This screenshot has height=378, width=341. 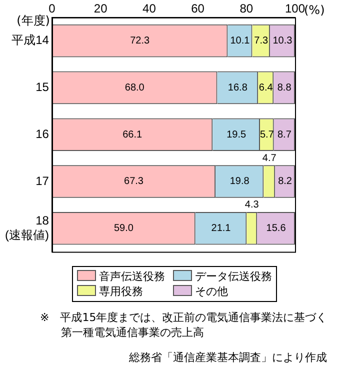 What do you see at coordinates (266, 88) in the screenshot?
I see `data-label: 6.4` at bounding box center [266, 88].